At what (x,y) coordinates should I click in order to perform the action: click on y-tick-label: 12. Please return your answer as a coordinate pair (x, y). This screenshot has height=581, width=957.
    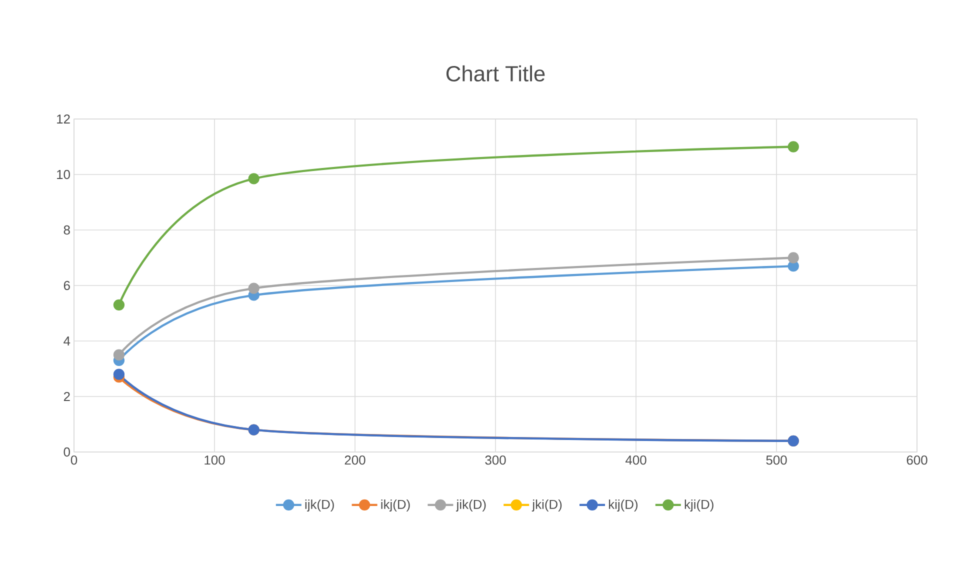
    Looking at the image, I should click on (63, 119).